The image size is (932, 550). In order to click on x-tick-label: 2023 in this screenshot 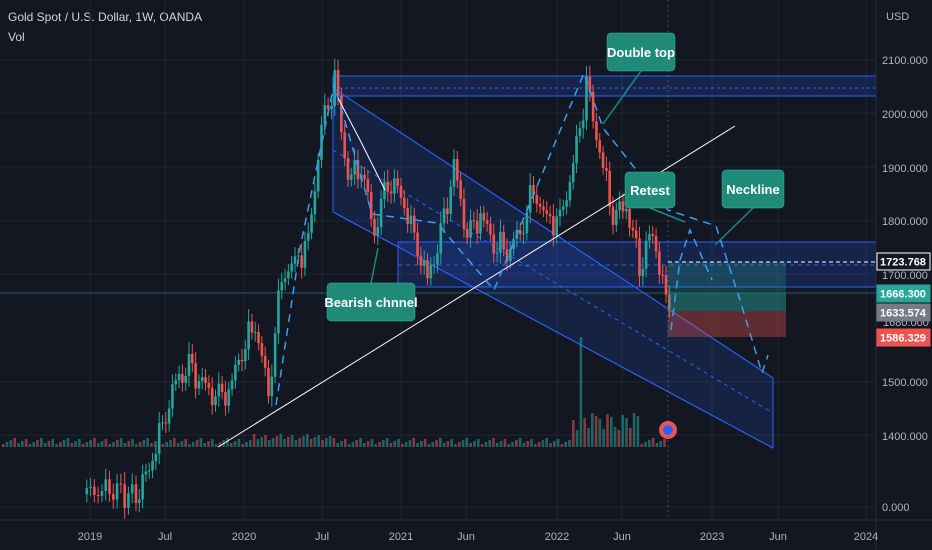, I will do `click(712, 537)`.